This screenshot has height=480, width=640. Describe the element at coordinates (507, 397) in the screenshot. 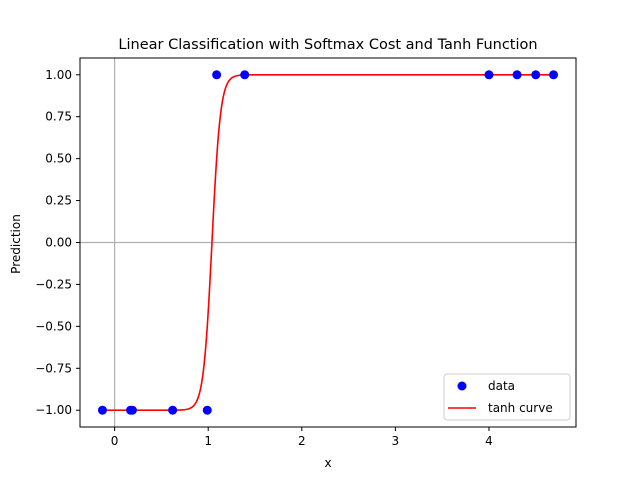

I see `legend: data tanh curve` at that location.